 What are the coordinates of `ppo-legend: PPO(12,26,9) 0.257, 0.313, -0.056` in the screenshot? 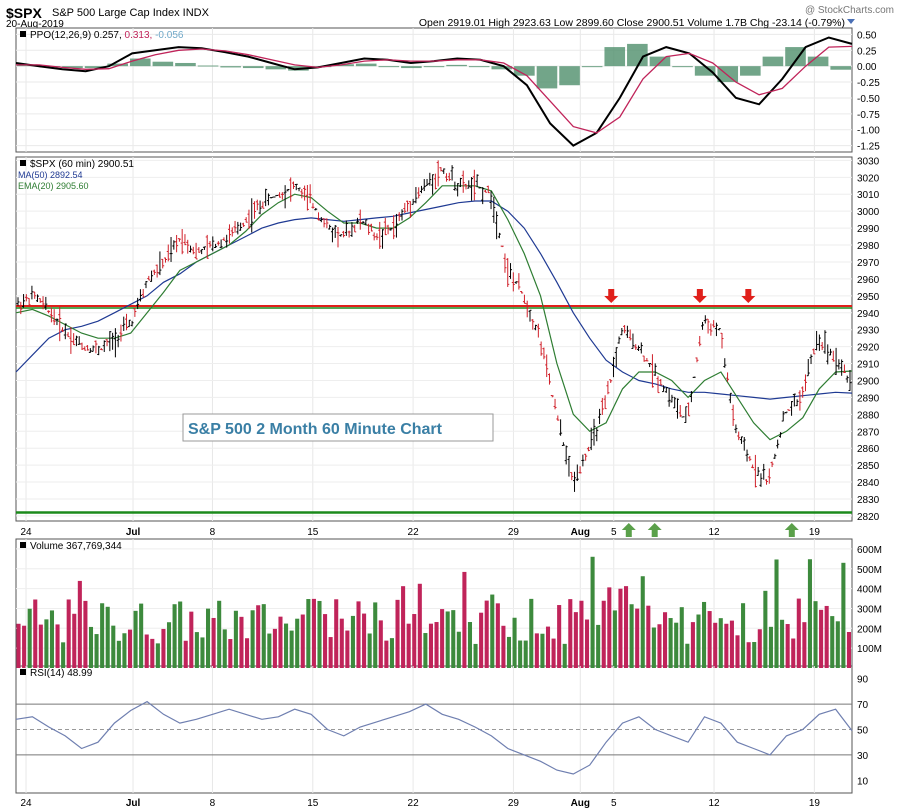 It's located at (107, 35).